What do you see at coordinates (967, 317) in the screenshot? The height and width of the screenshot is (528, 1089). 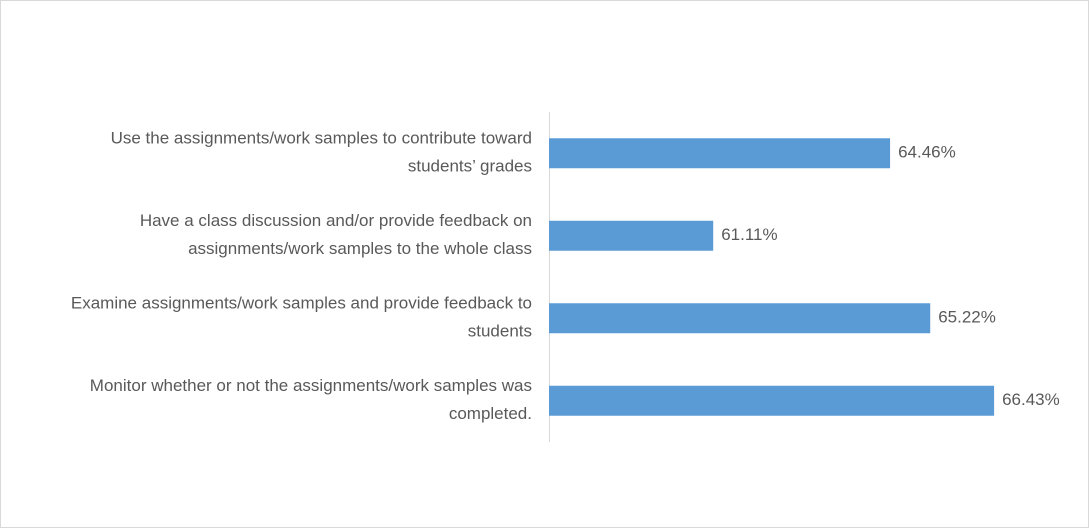 I see `value-label: 65.22%` at bounding box center [967, 317].